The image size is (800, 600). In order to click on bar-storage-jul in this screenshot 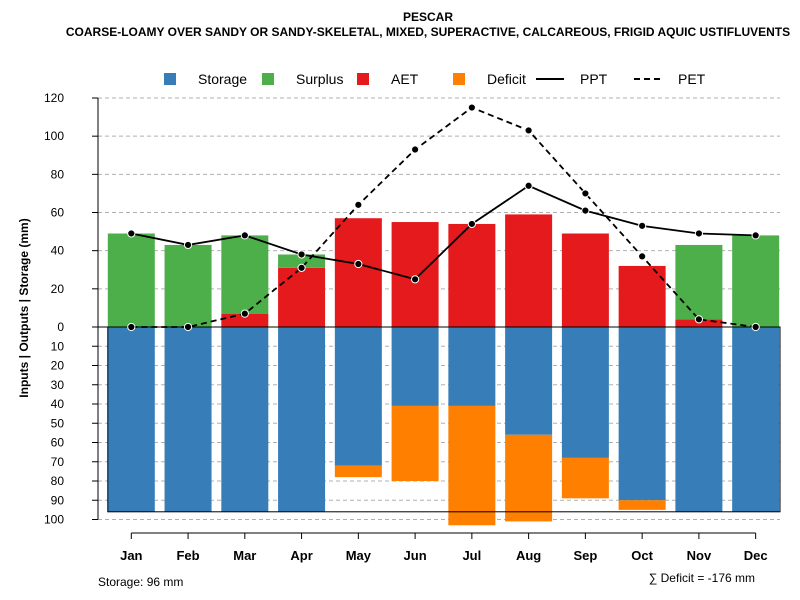, I will do `click(472, 366)`.